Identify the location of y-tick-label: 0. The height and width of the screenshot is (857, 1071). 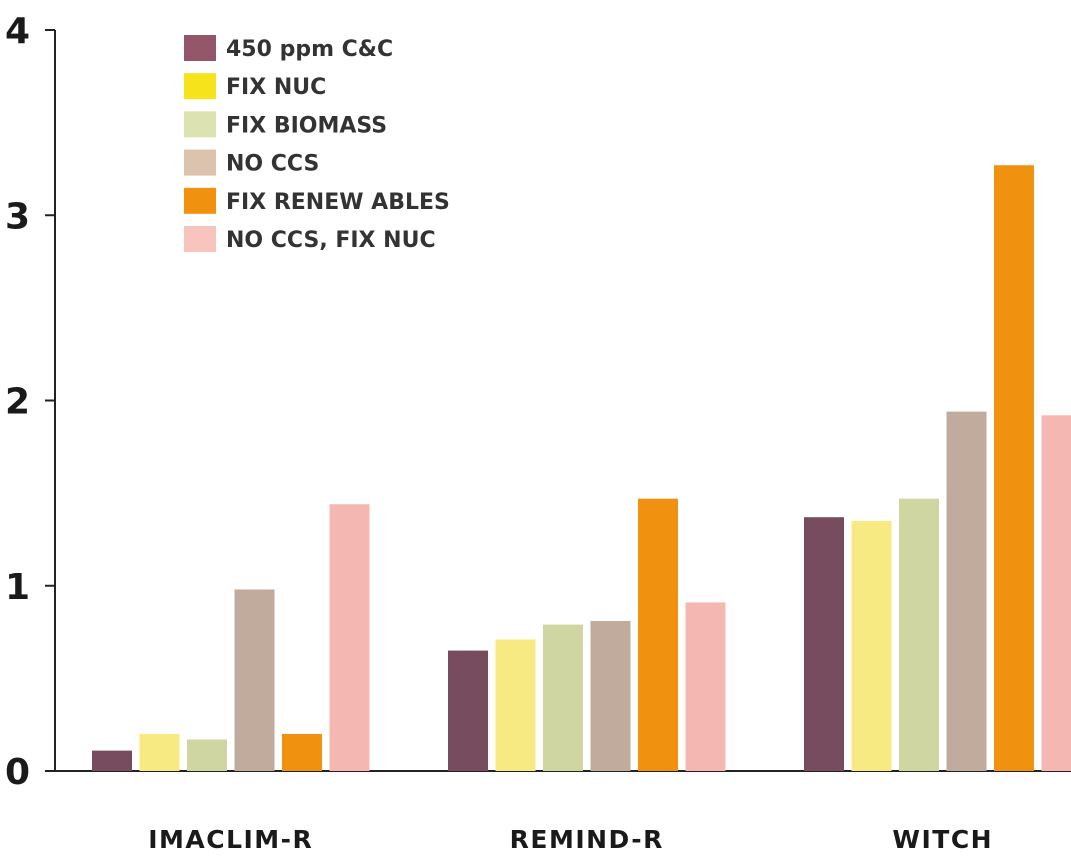
(17, 772).